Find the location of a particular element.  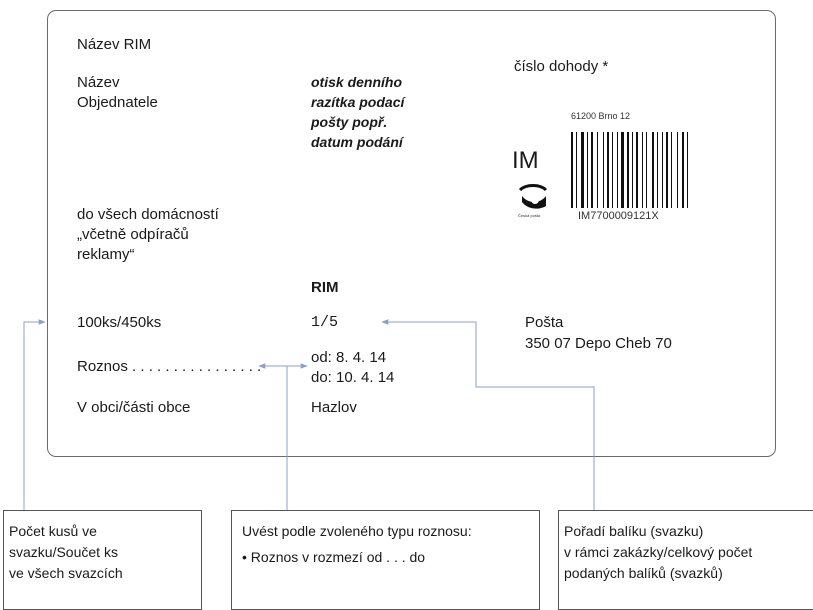

cislo-dohody: číslo dohody * is located at coordinates (561, 66).